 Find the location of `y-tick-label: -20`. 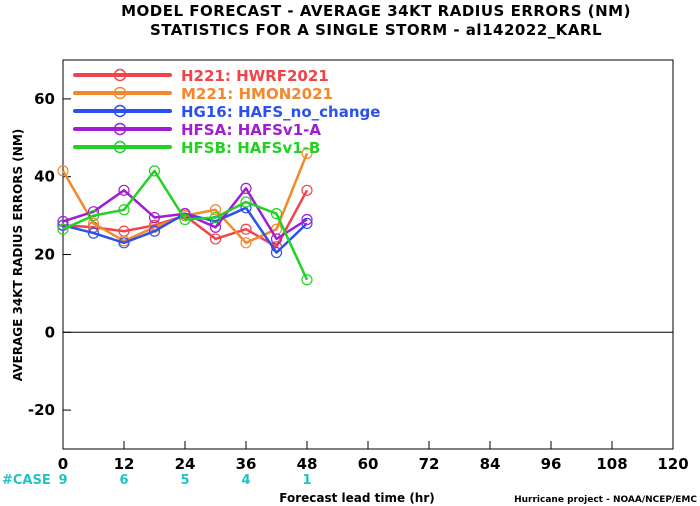

y-tick-label: -20 is located at coordinates (41, 410).